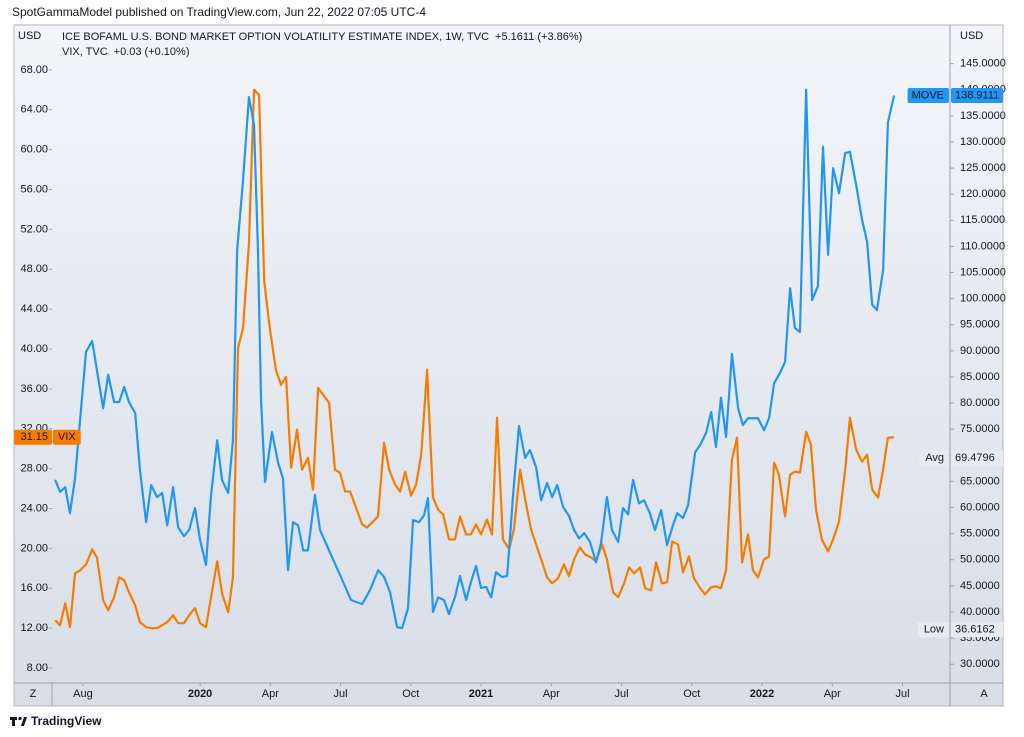  Describe the element at coordinates (34, 349) in the screenshot. I see `y-tick-label: 40.00` at that location.